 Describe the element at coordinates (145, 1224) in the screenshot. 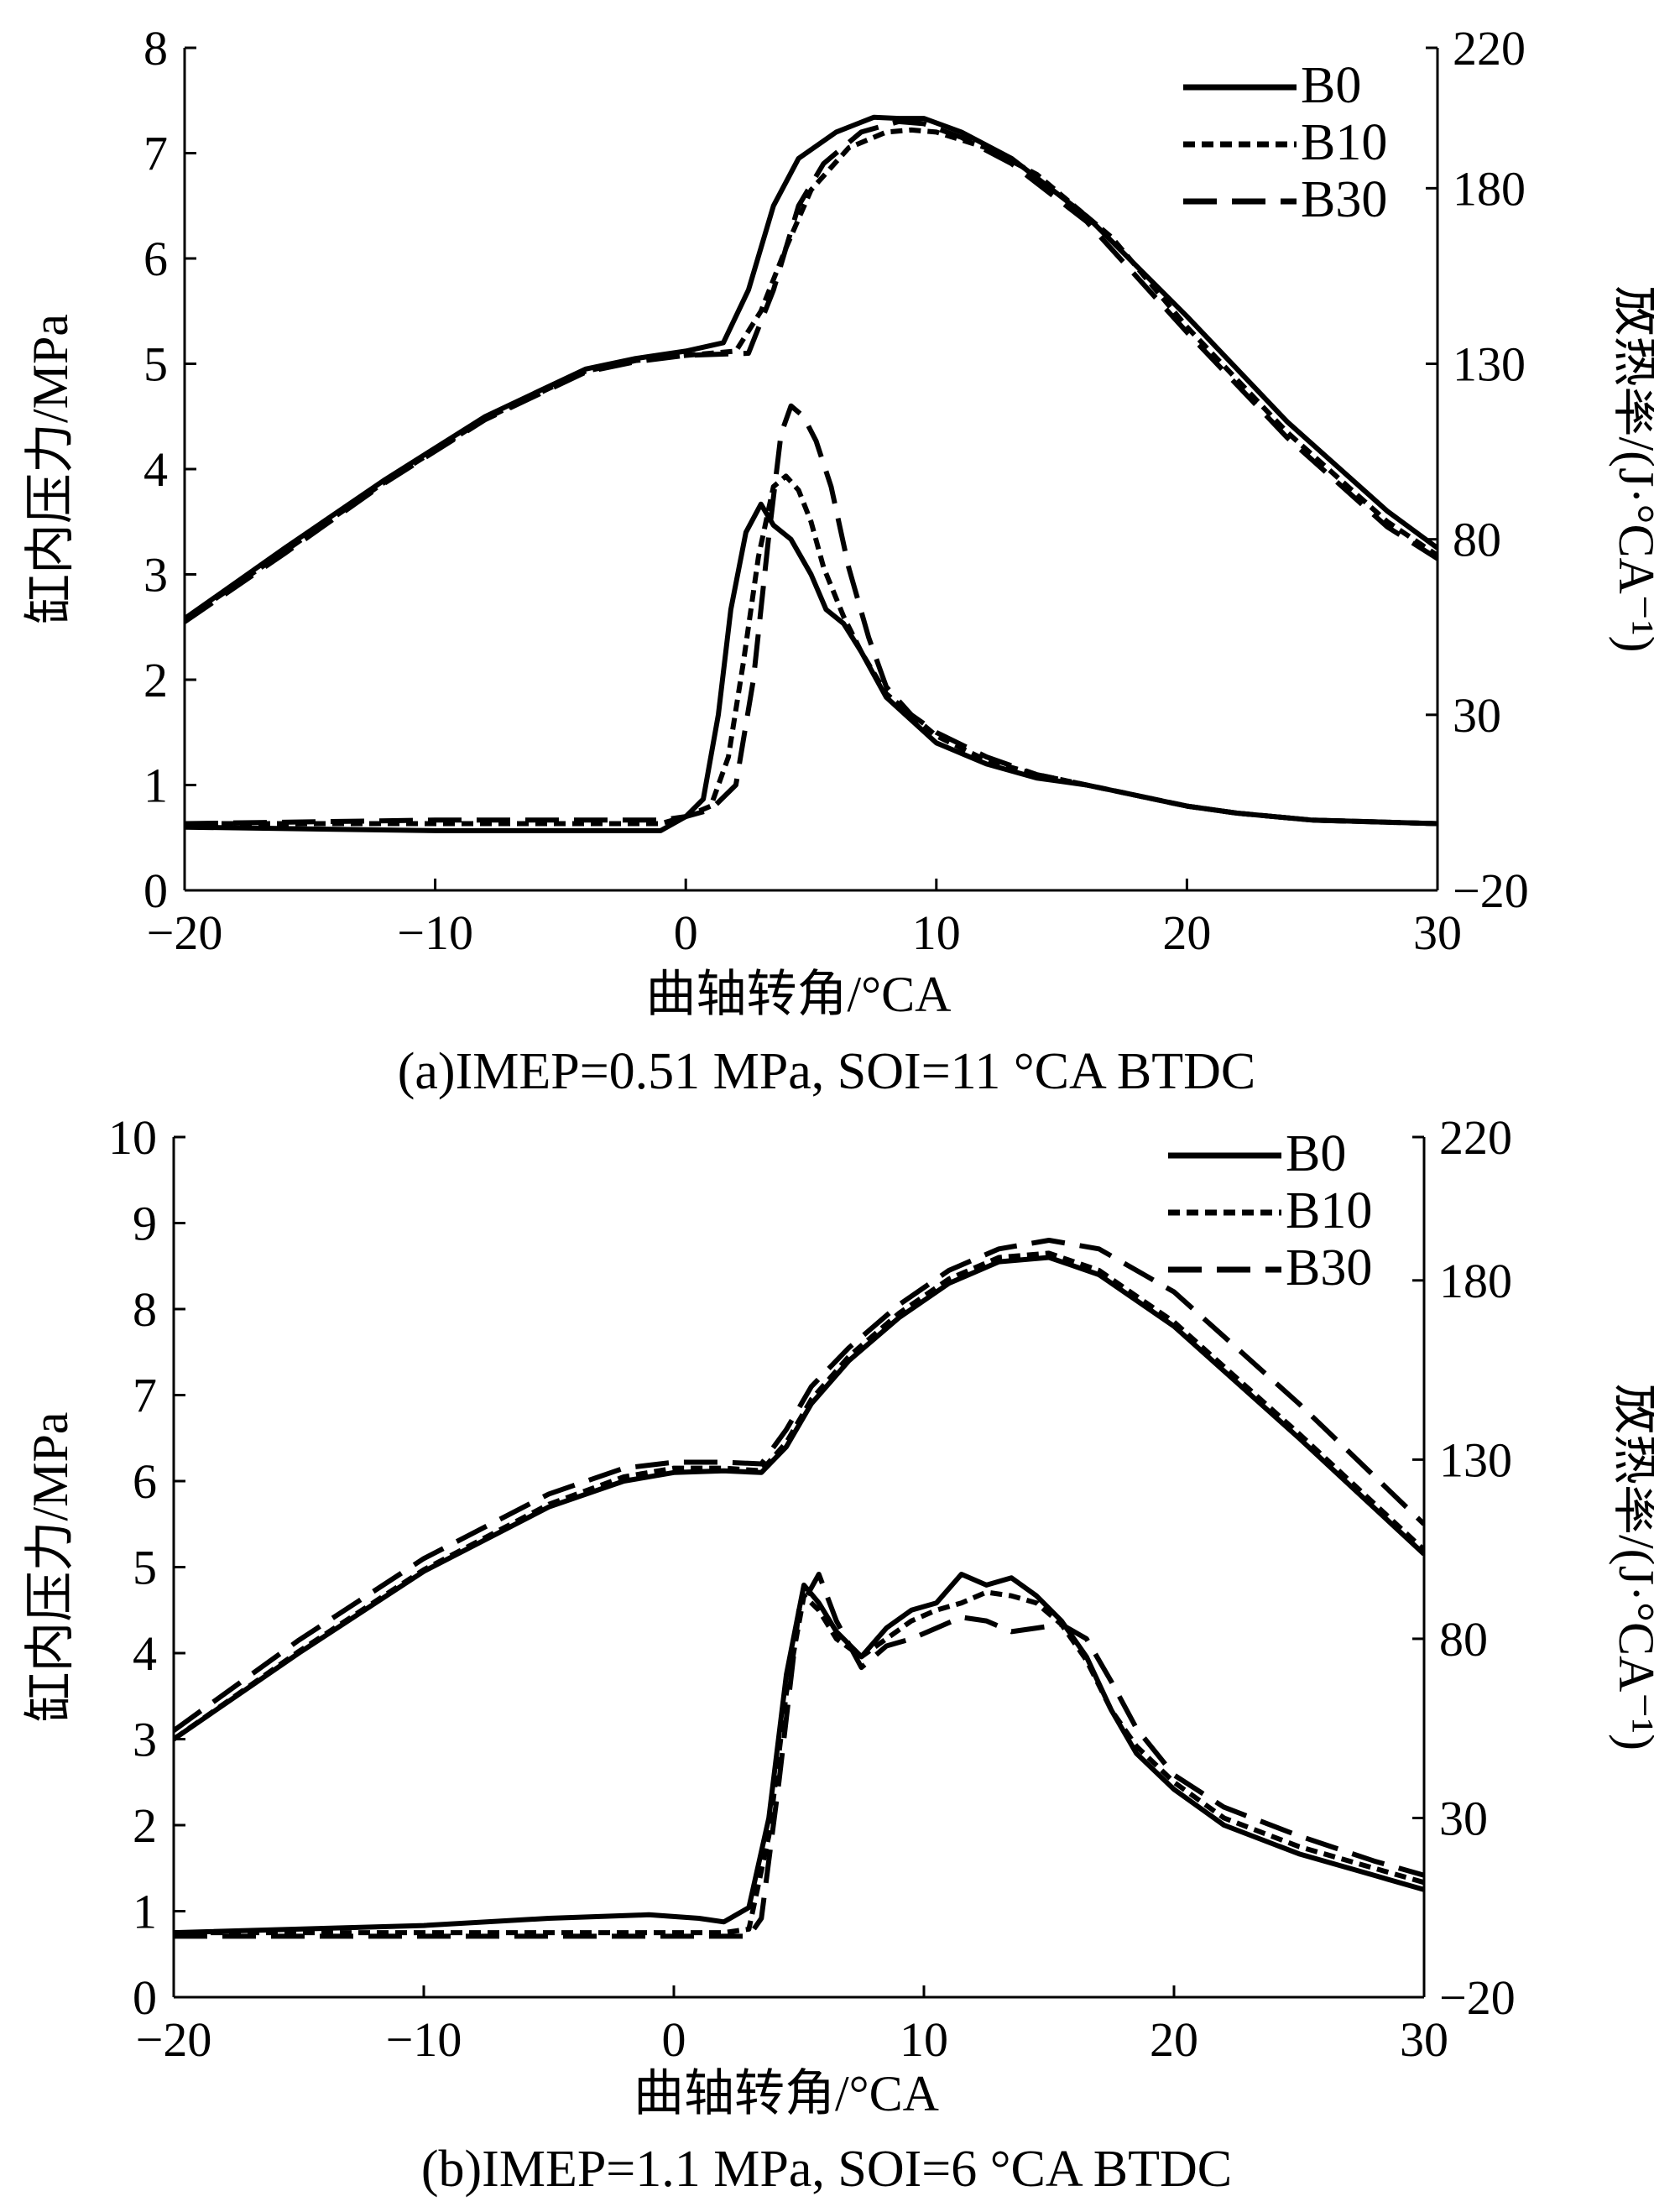

I see `y-tick-label: 9` at that location.